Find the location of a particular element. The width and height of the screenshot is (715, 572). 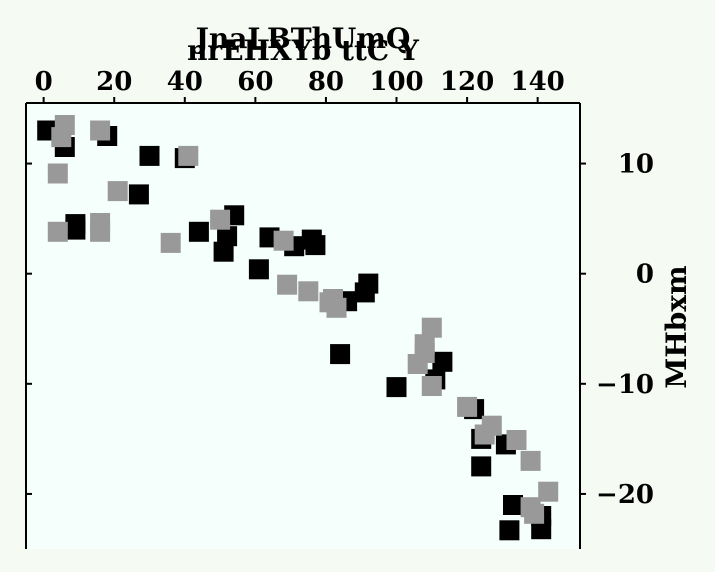

y-tick-label: 10 is located at coordinates (636, 165).